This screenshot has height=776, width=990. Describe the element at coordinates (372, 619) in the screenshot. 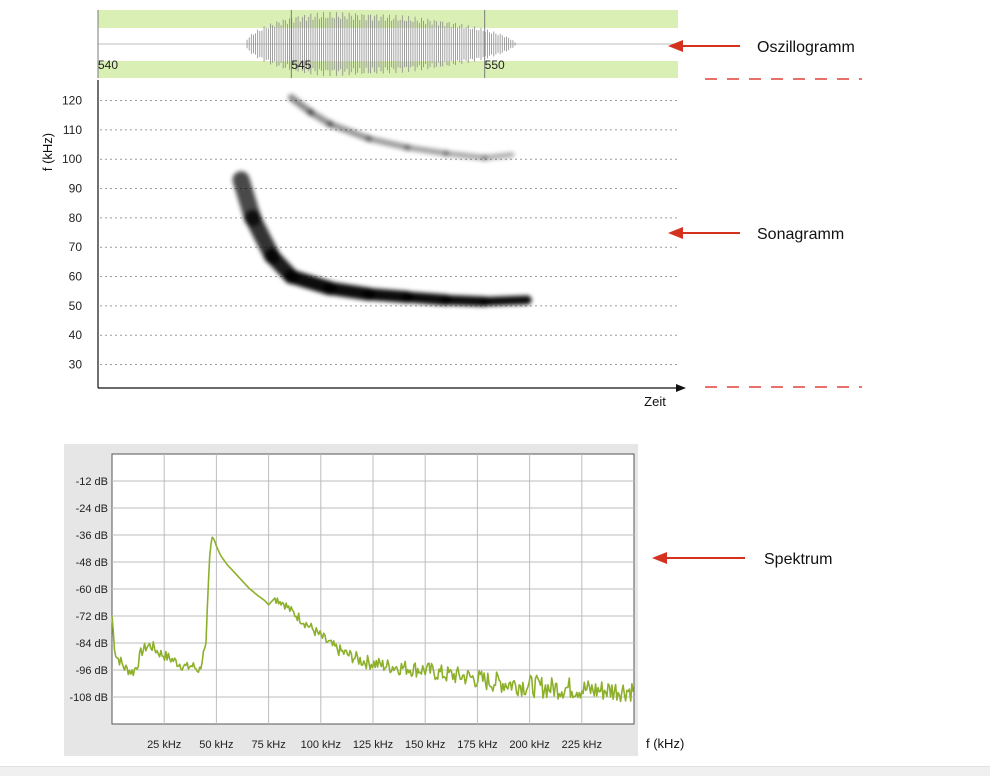

I see `spectrum-line` at that location.